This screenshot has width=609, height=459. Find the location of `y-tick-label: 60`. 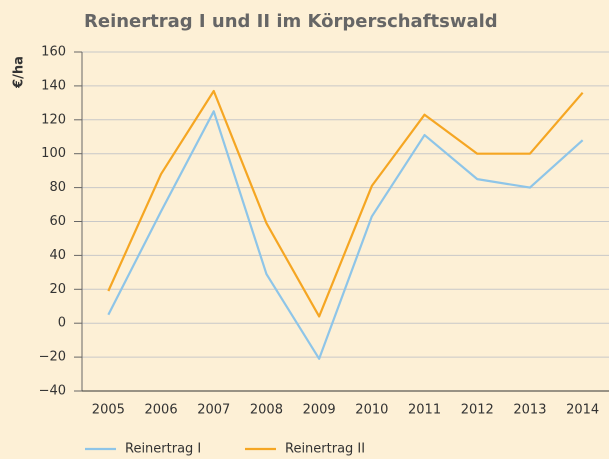

y-tick-label: 60 is located at coordinates (57, 221).